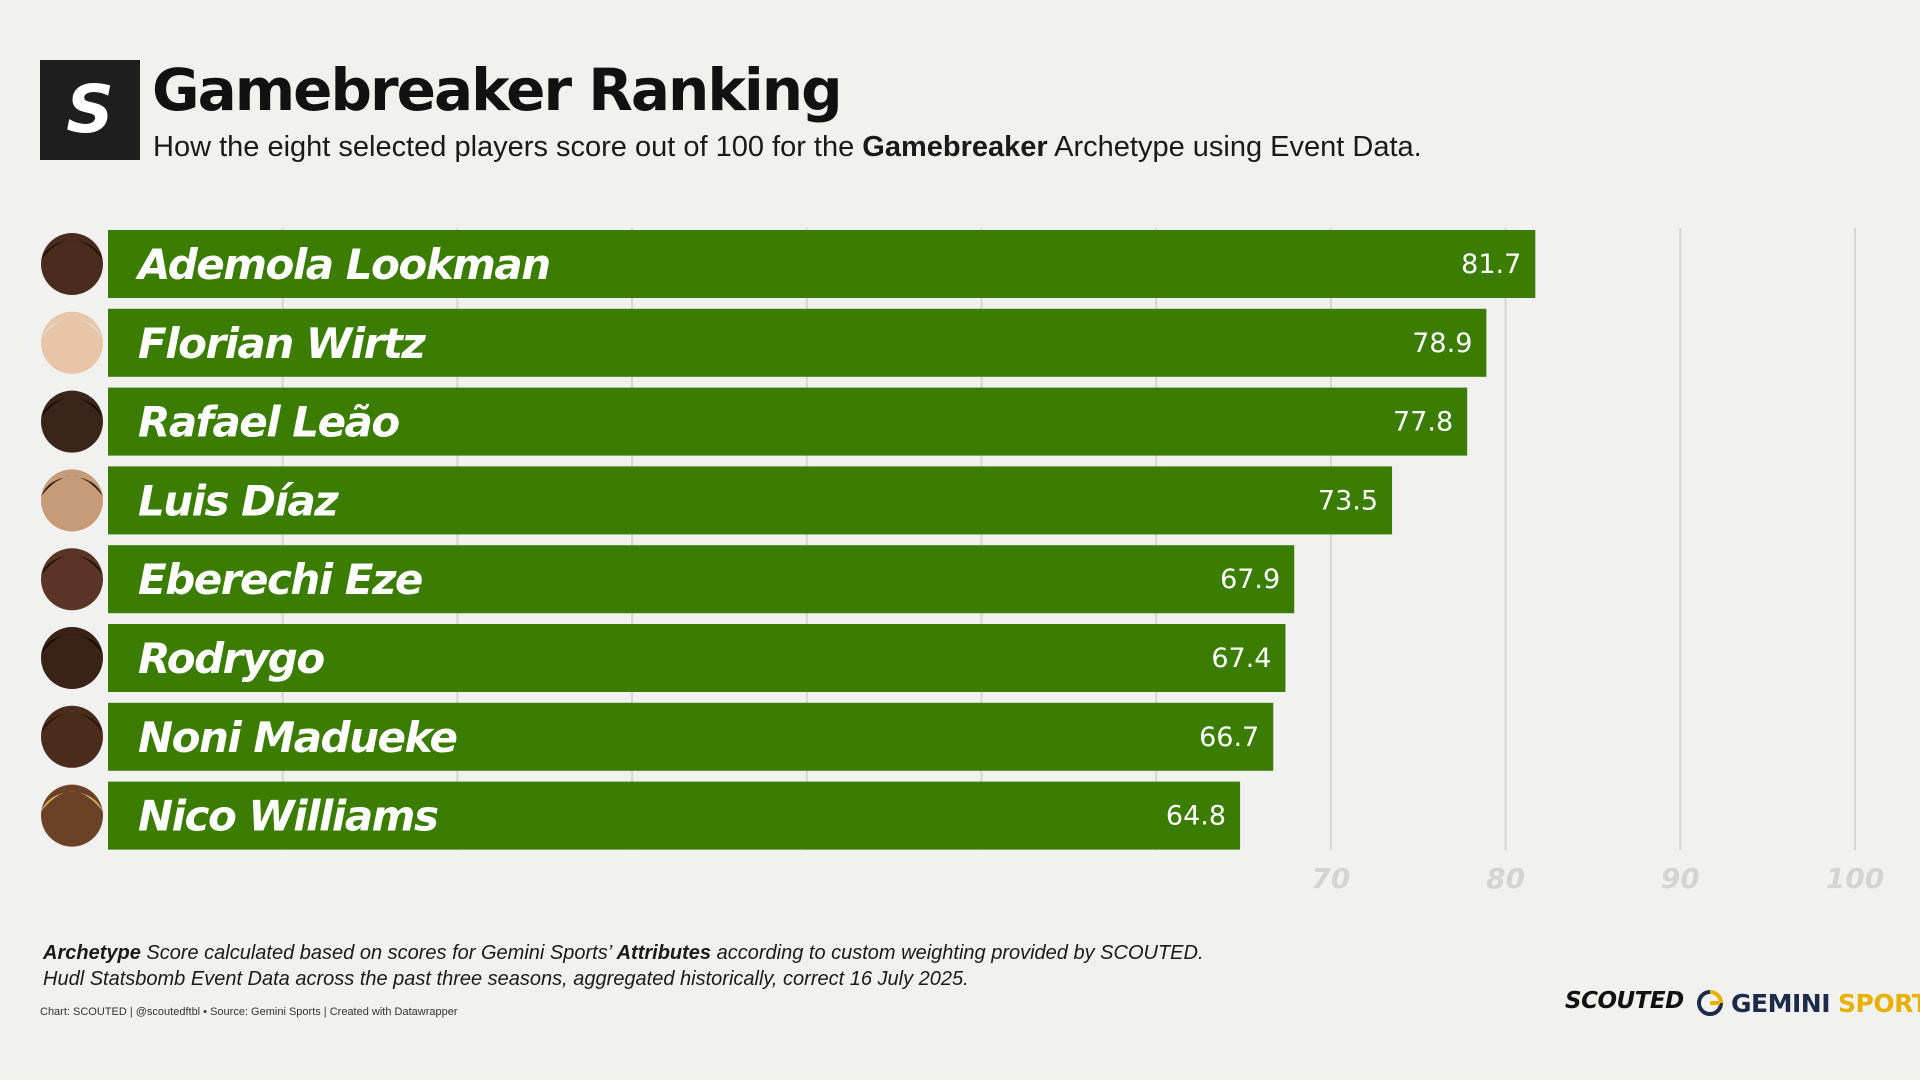 This screenshot has height=1080, width=1920. I want to click on scouted-logo: S, so click(90, 110).